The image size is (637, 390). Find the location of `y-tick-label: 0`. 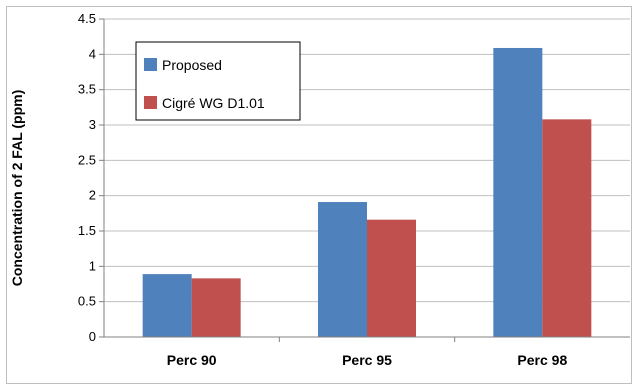

y-tick-label: 0 is located at coordinates (92, 336).